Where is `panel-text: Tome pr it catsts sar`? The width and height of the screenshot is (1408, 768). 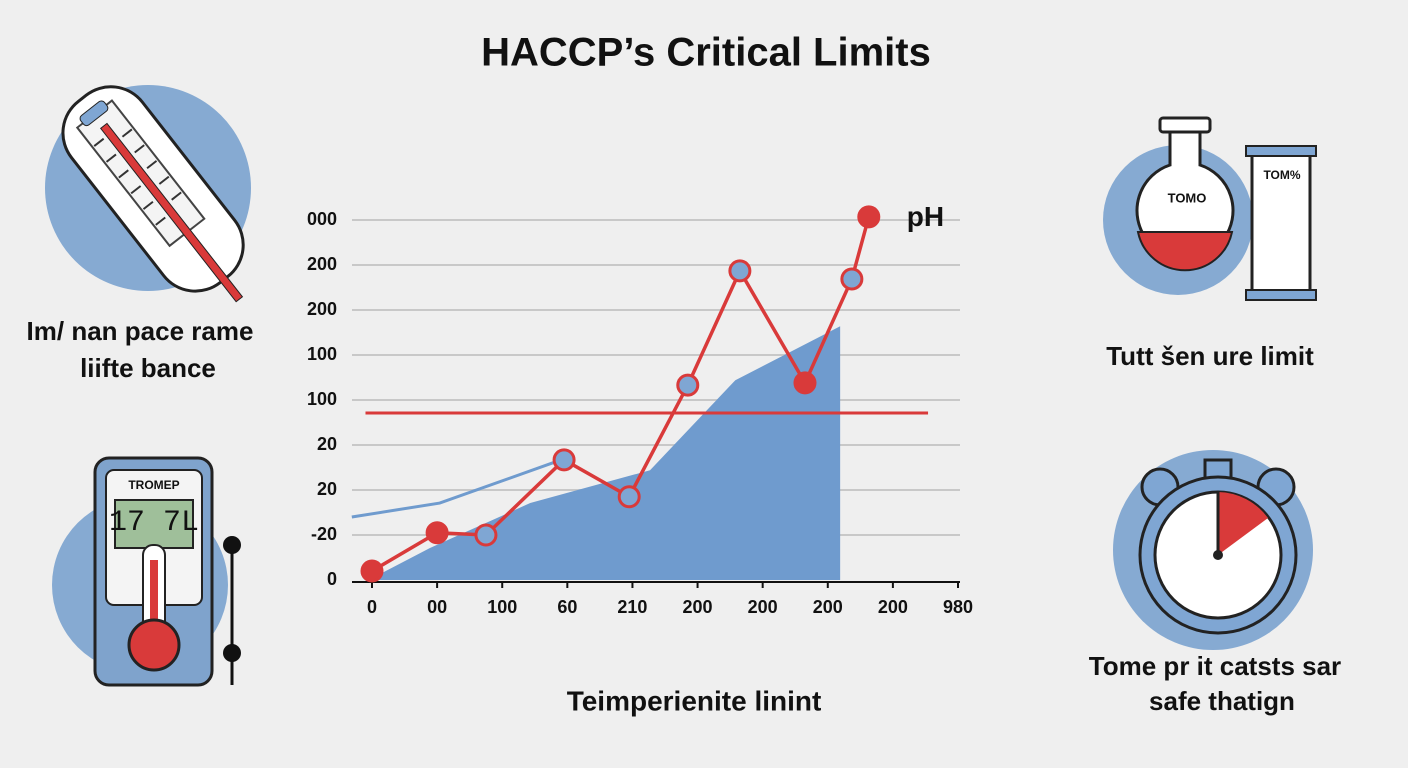 panel-text: Tome pr it catsts sar is located at coordinates (1215, 666).